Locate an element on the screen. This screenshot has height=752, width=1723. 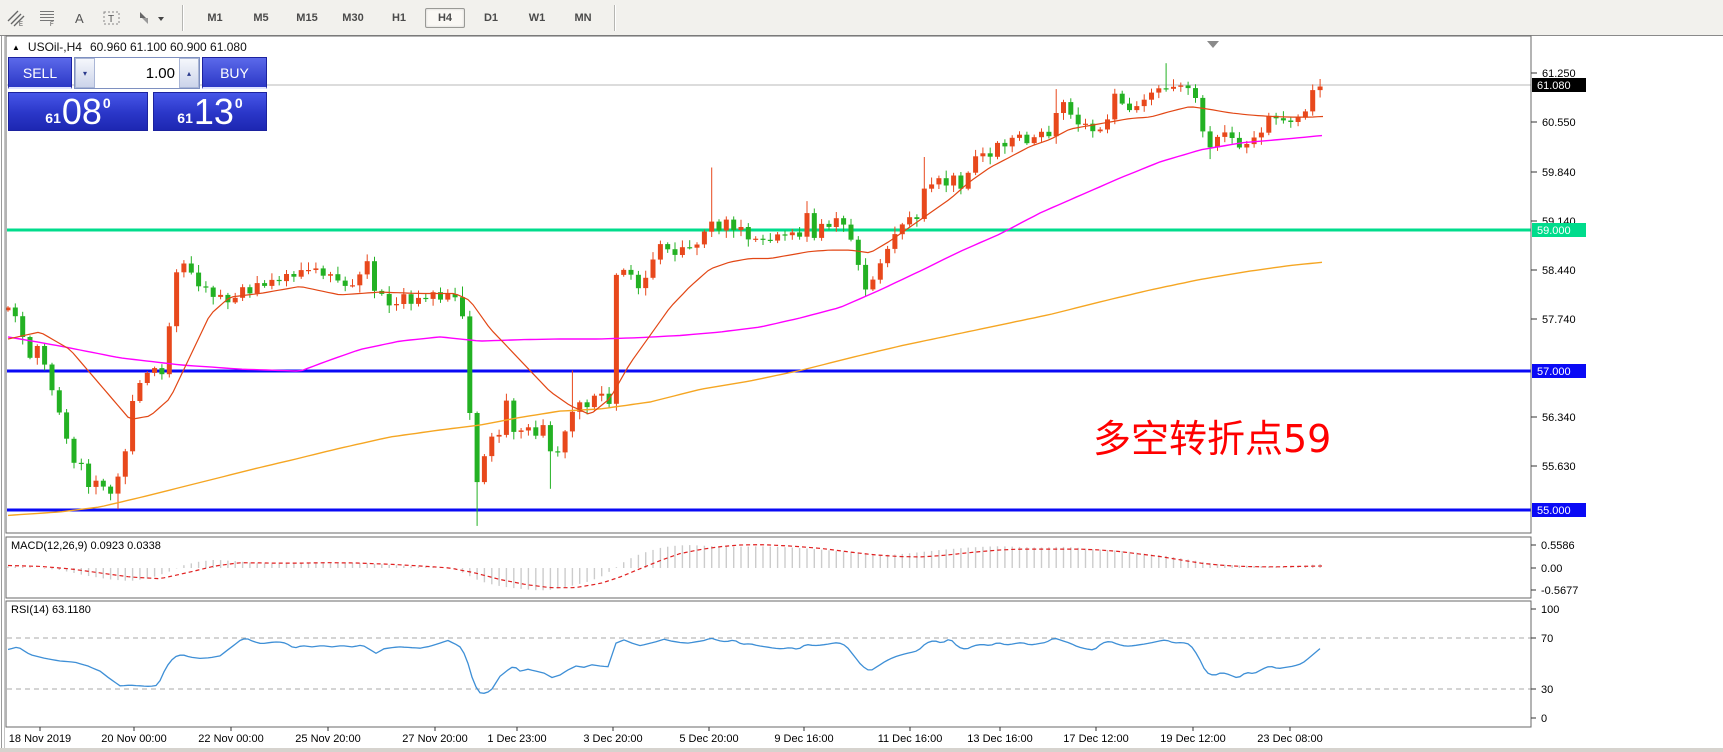
time-tick-label: 19 Dec 12:00 is located at coordinates (1192, 739).